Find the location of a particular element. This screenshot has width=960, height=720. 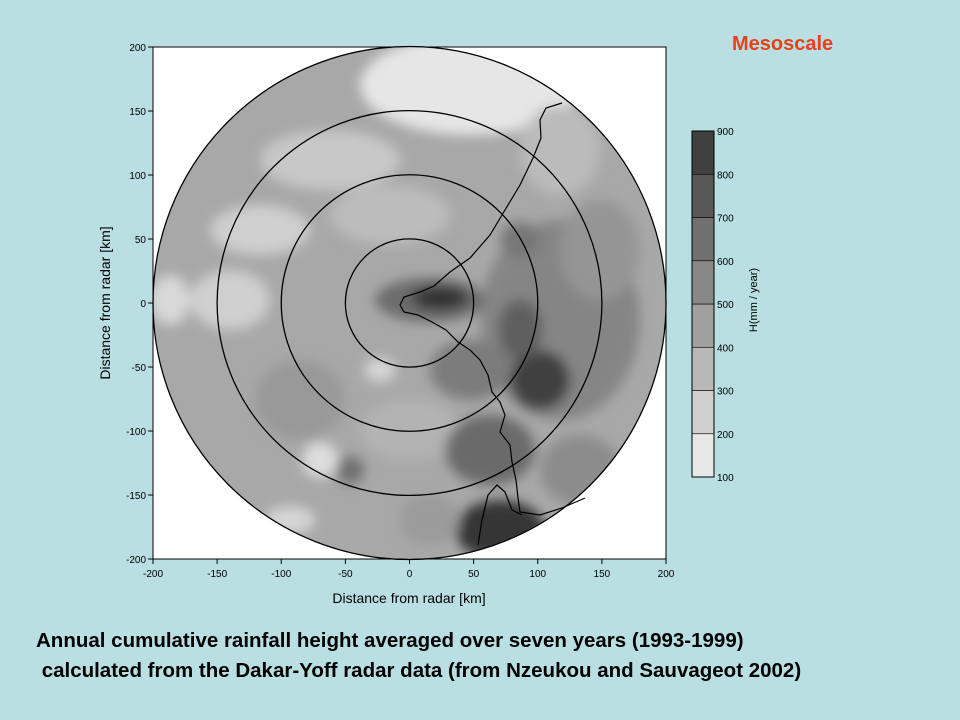

gambia-river is located at coordinates (500, 515).